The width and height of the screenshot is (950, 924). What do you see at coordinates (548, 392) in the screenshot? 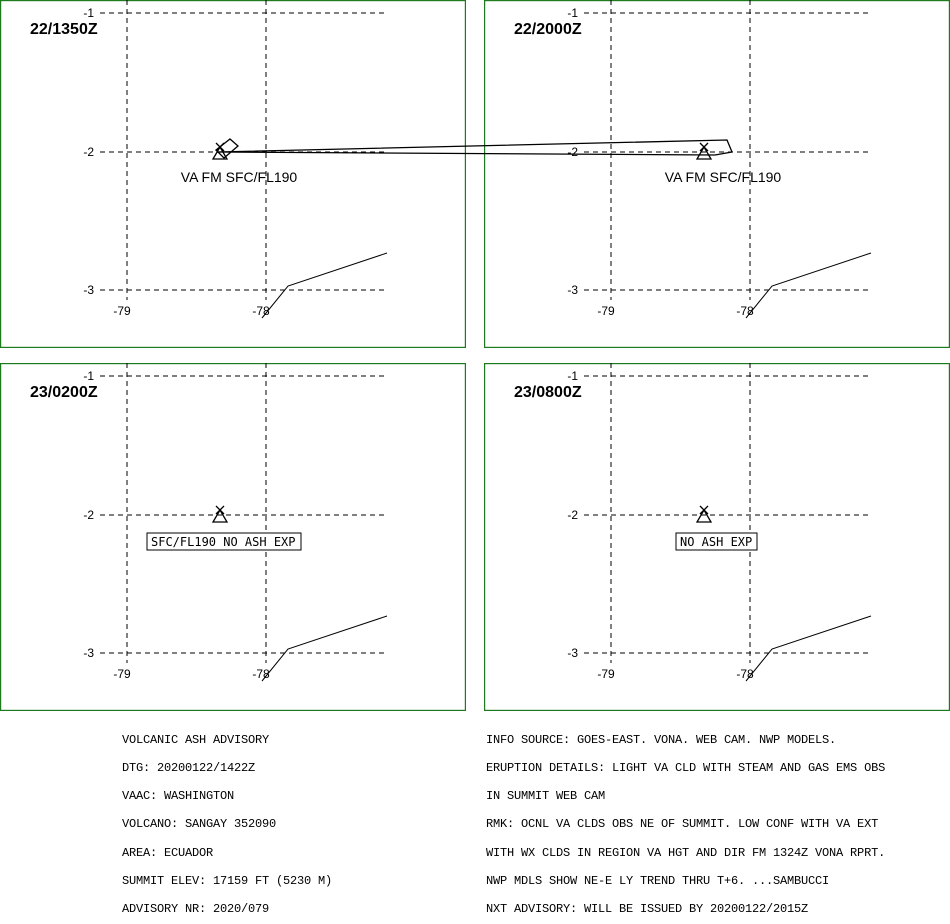
I see `forecast-time-label: 23/0800Z` at bounding box center [548, 392].